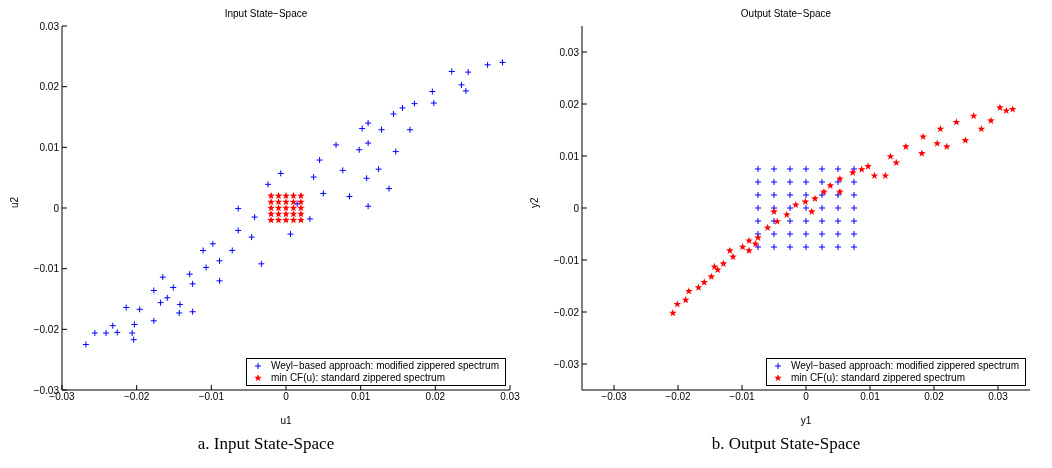 The height and width of the screenshot is (468, 1052). Describe the element at coordinates (566, 364) in the screenshot. I see `y-tick-label: −0.03` at that location.